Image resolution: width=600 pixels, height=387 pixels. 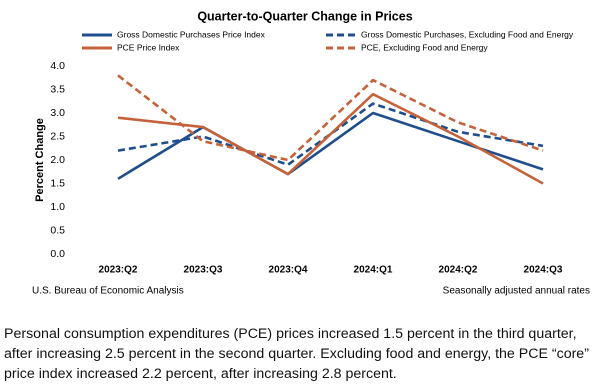 I want to click on y-axis-label: Percent Change, so click(x=40, y=160).